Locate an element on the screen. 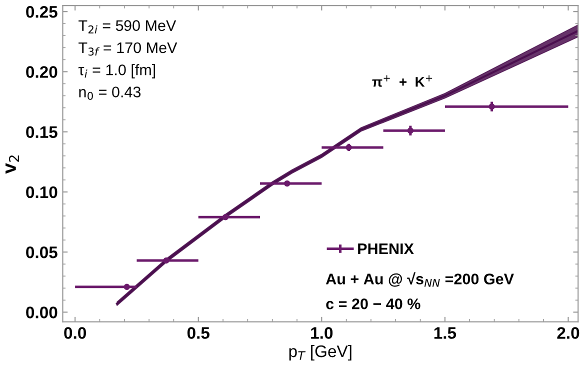 The image size is (581, 372). annotation: π$^{+}$ + K$^{+}$ is located at coordinates (402, 81).